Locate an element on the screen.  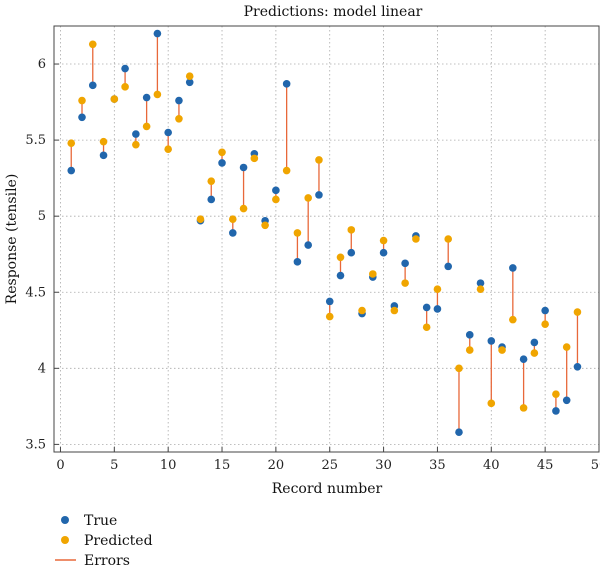
x-axis-ticks: 0 5 10 15 20 25 30 35 40 45 50 is located at coordinates (328, 460).